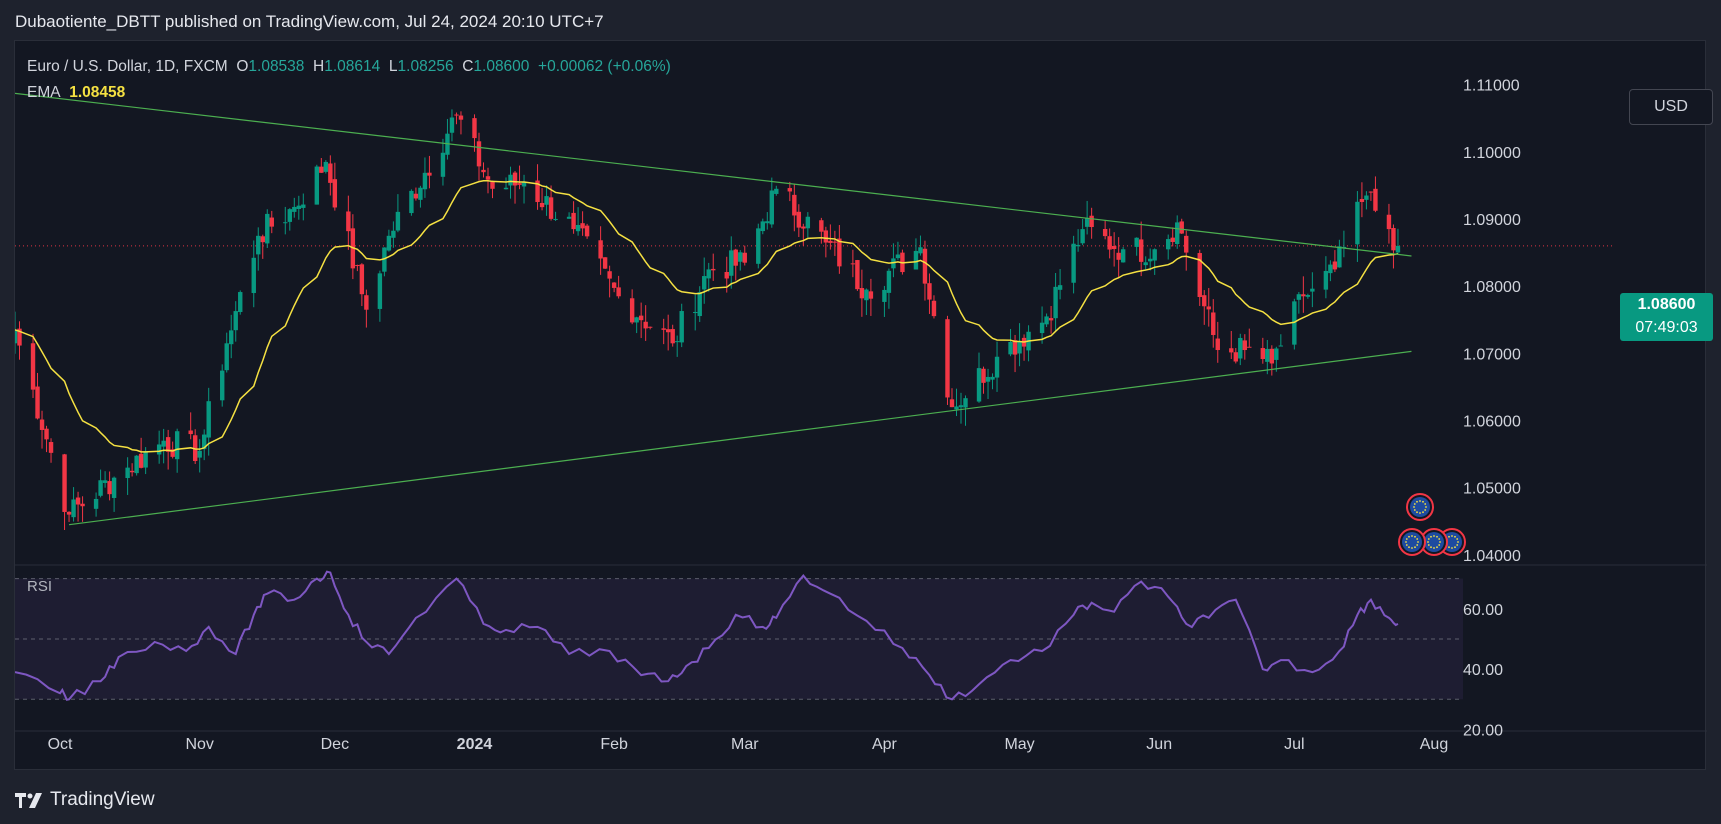 The image size is (1721, 824). What do you see at coordinates (1671, 107) in the screenshot?
I see `currency-button: USD` at bounding box center [1671, 107].